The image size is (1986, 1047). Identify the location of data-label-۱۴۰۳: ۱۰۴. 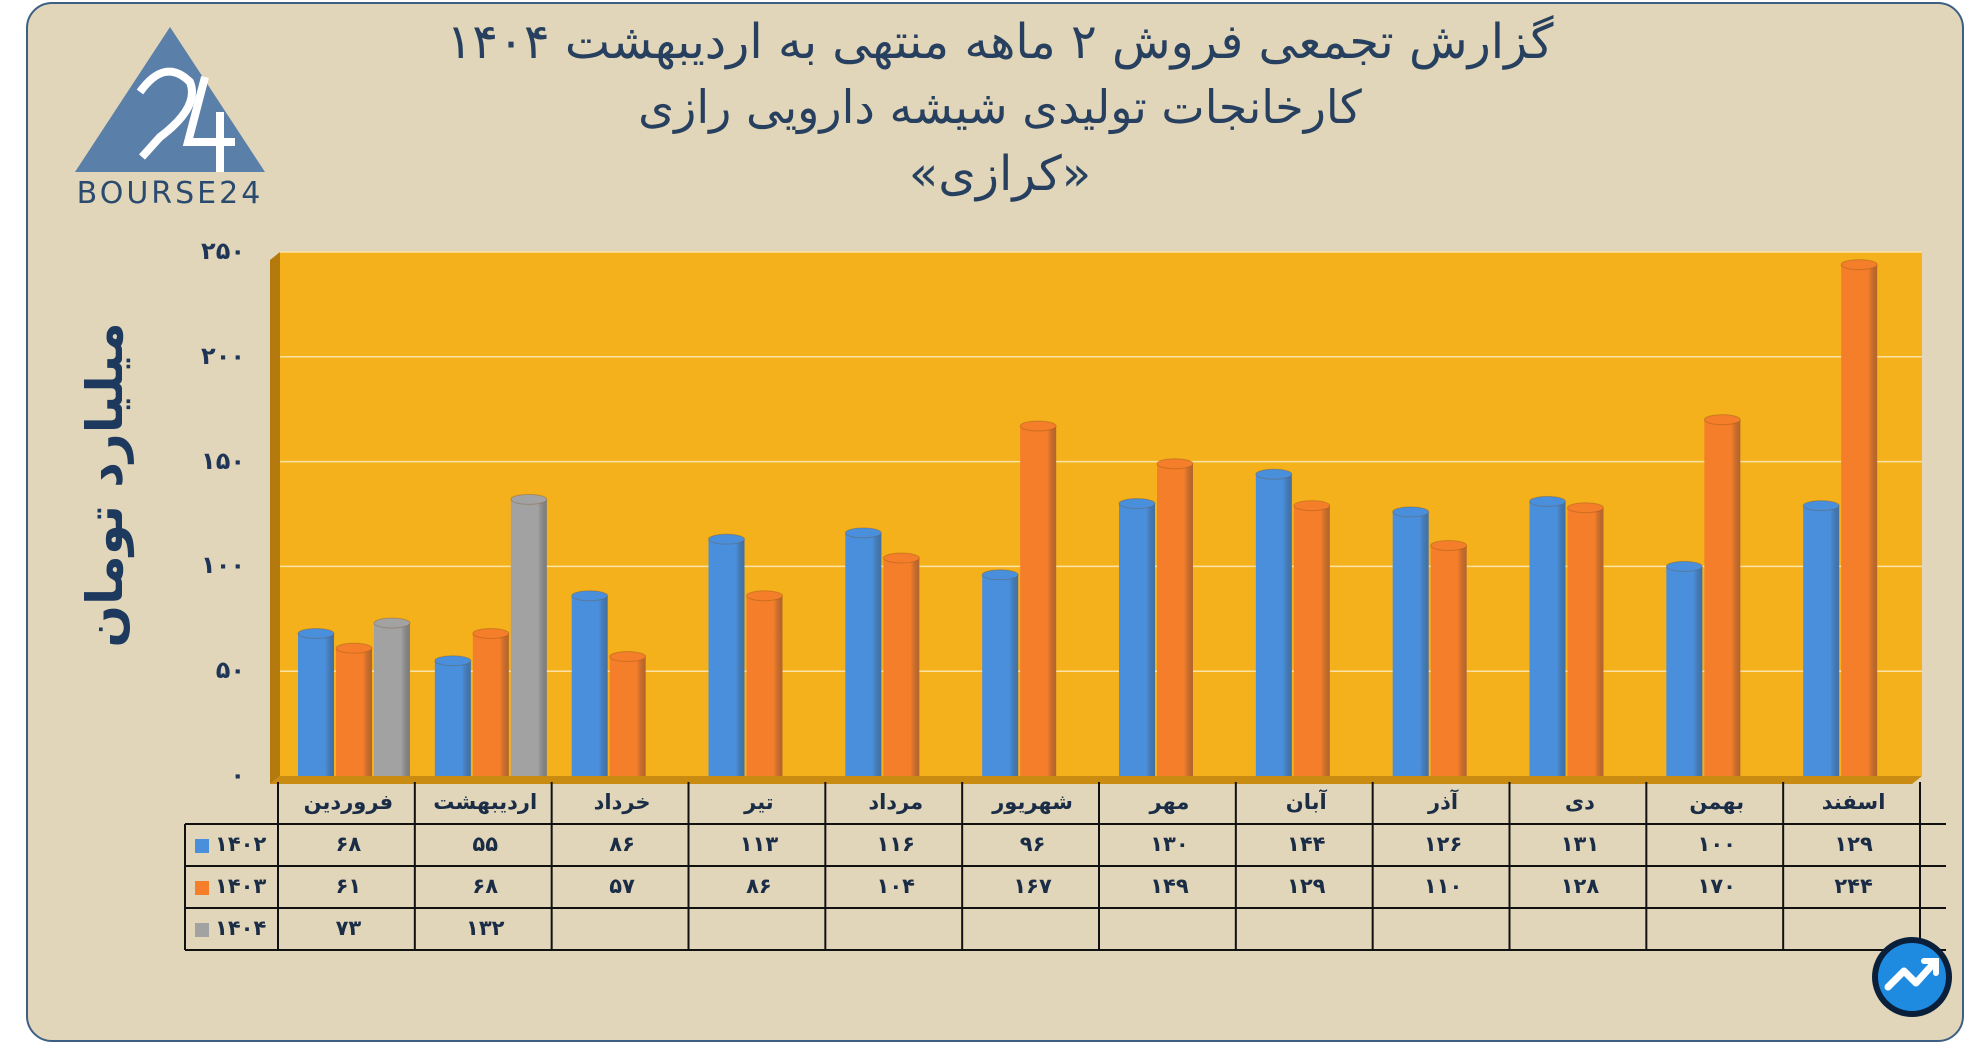
(895, 886).